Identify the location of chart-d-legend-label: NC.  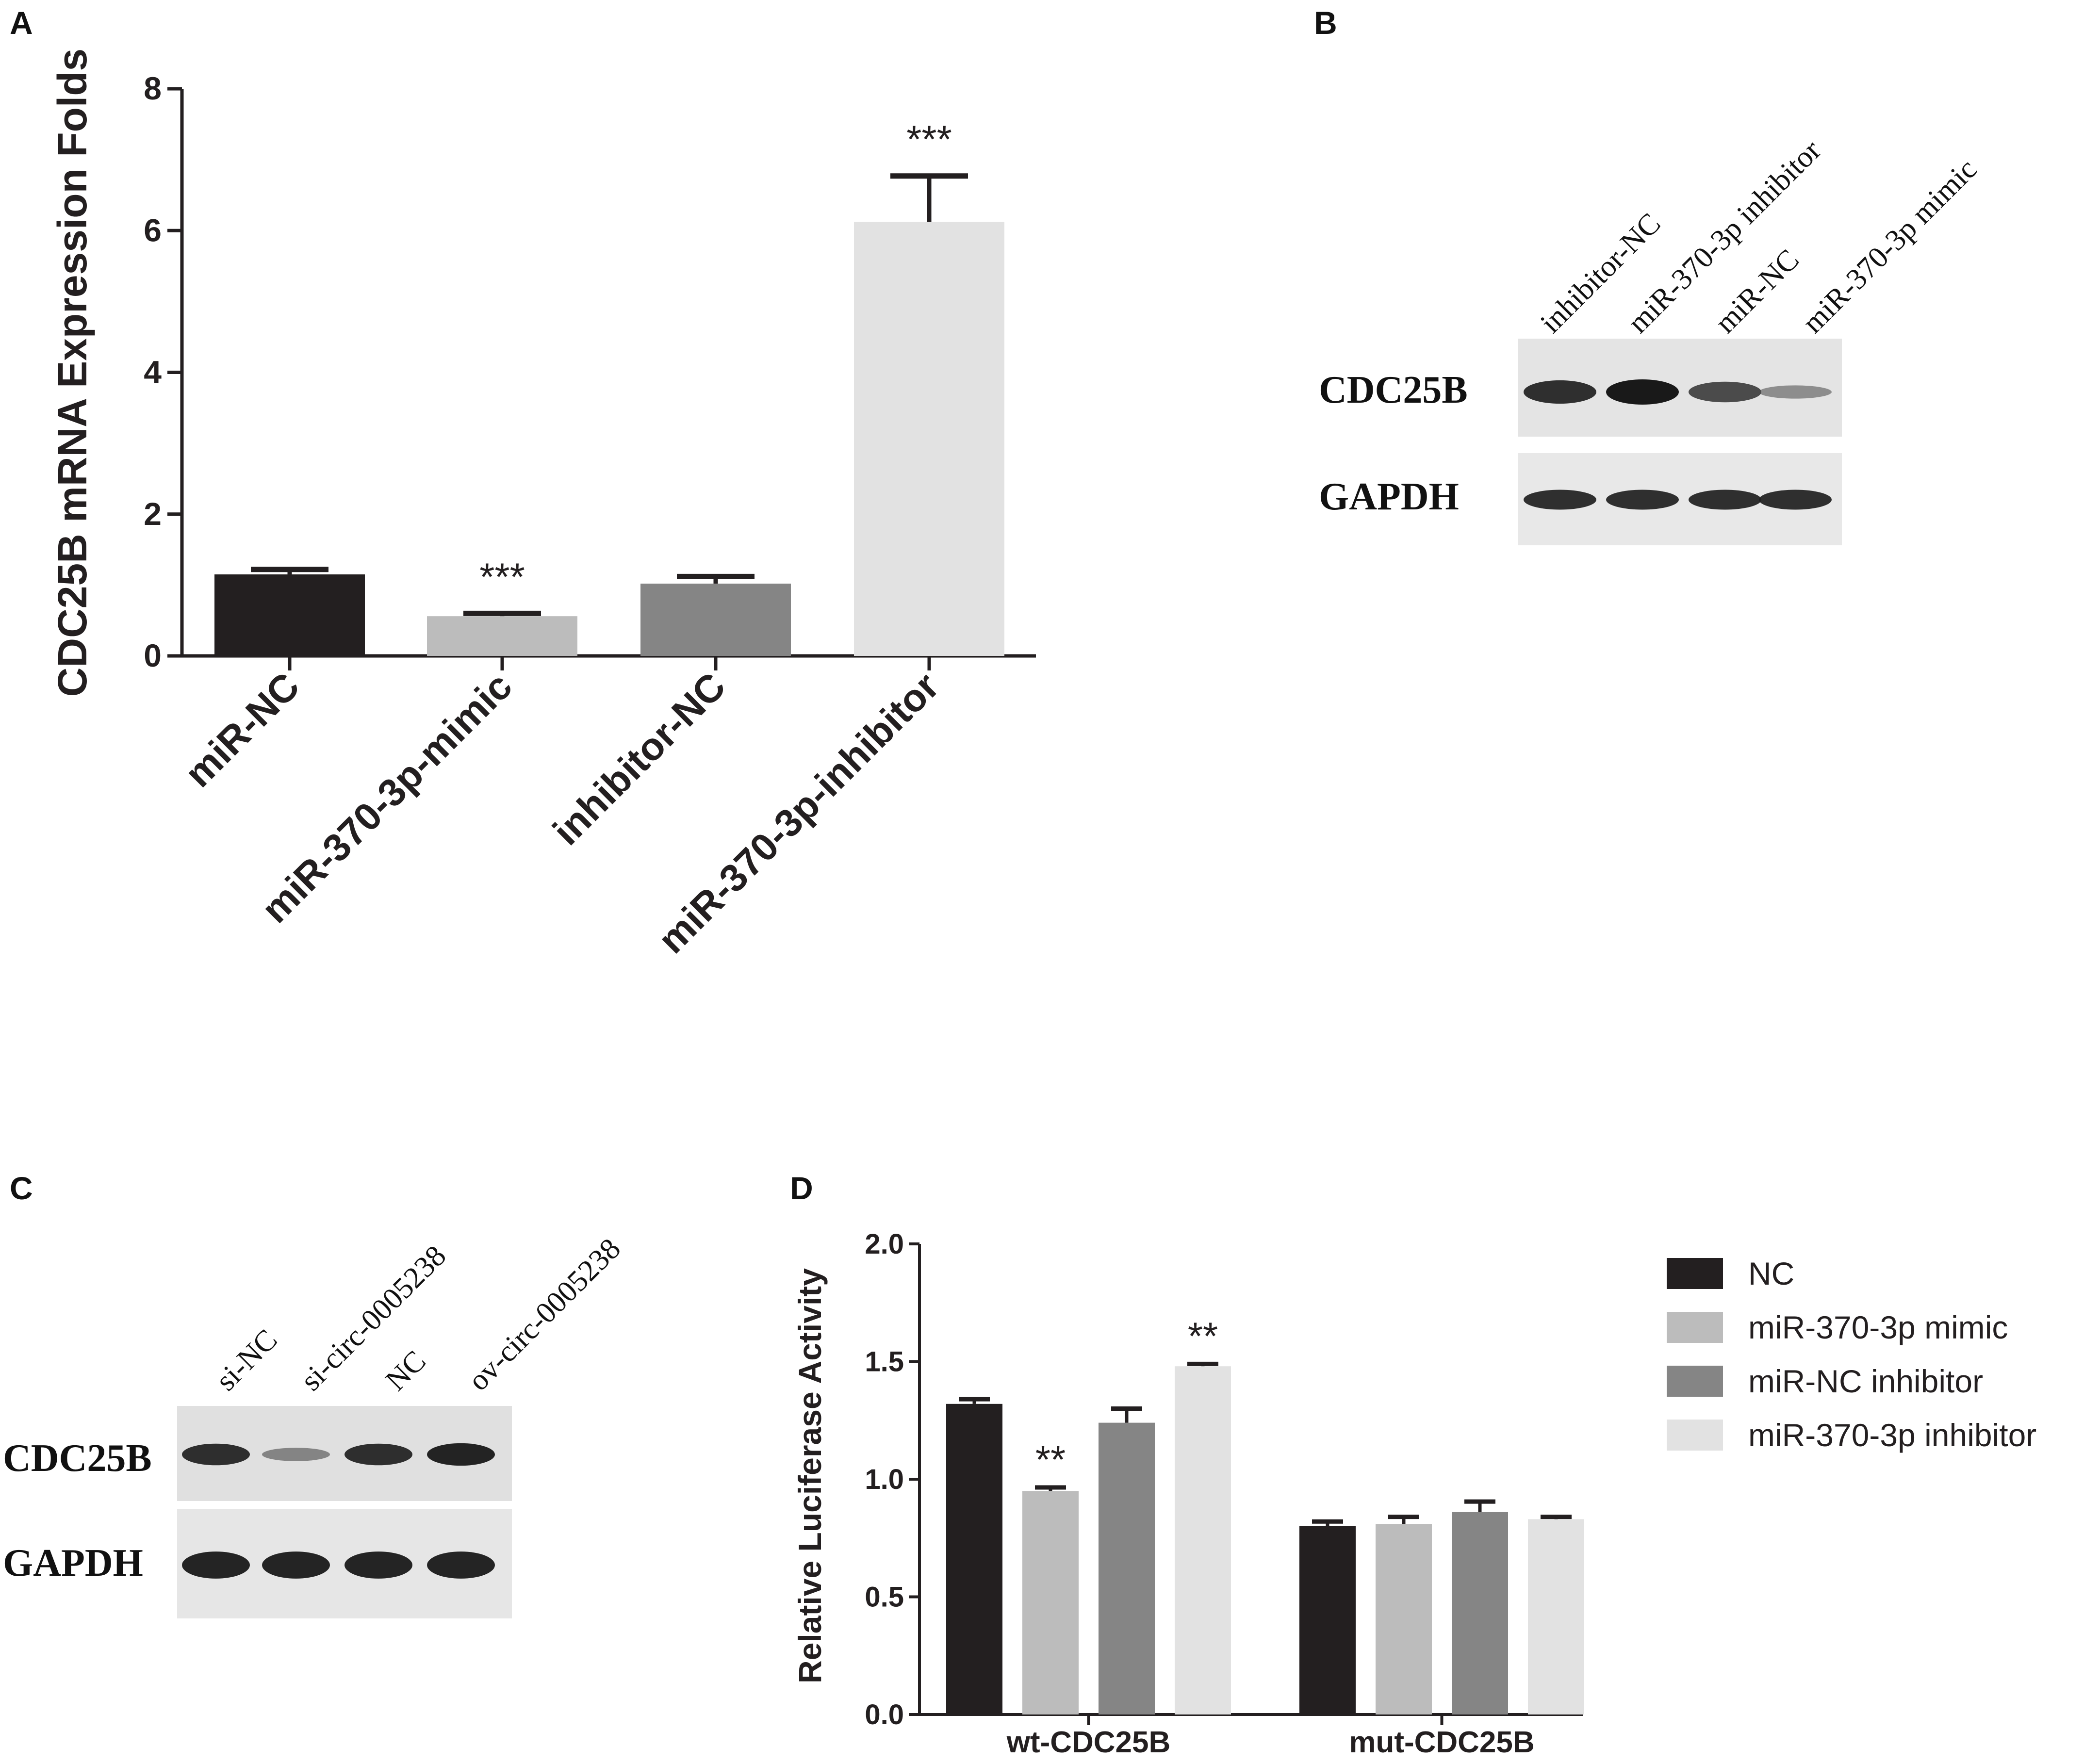
(1771, 1273).